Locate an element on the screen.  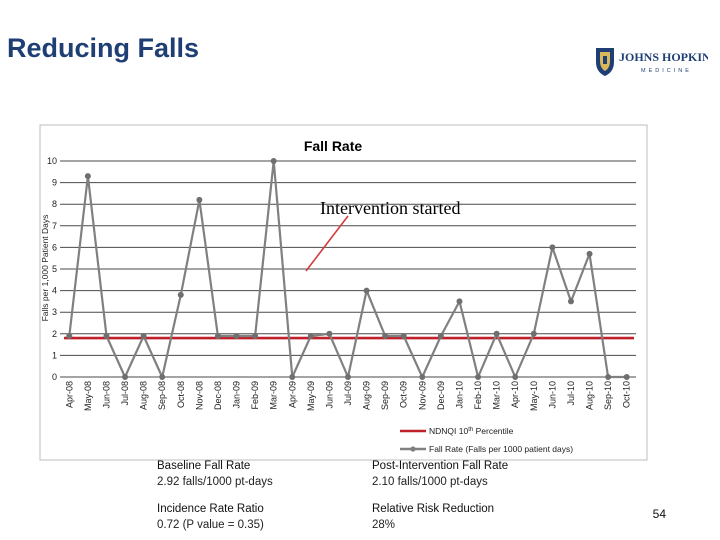
x-tick-label-Jun-08: Jun-08 is located at coordinates (106, 395).